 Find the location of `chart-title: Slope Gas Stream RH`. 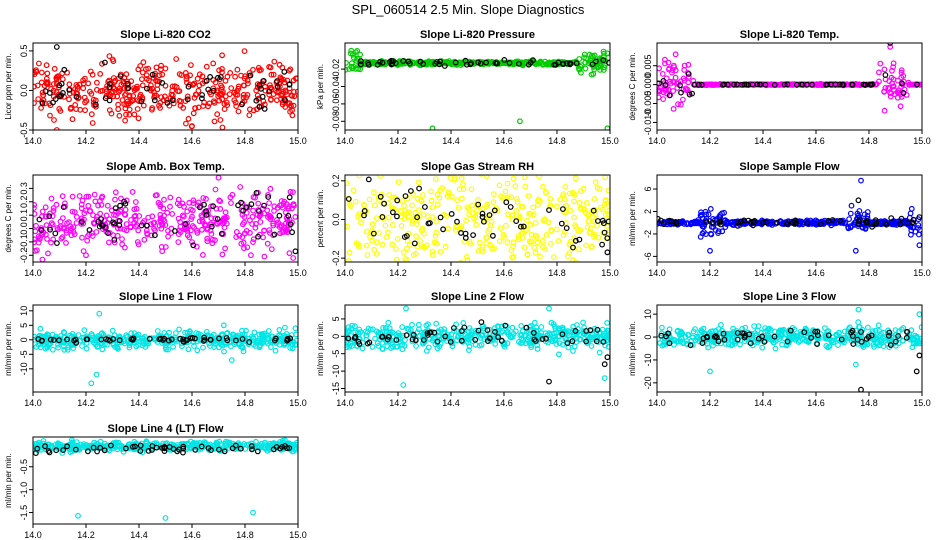

chart-title: Slope Gas Stream RH is located at coordinates (477, 167).